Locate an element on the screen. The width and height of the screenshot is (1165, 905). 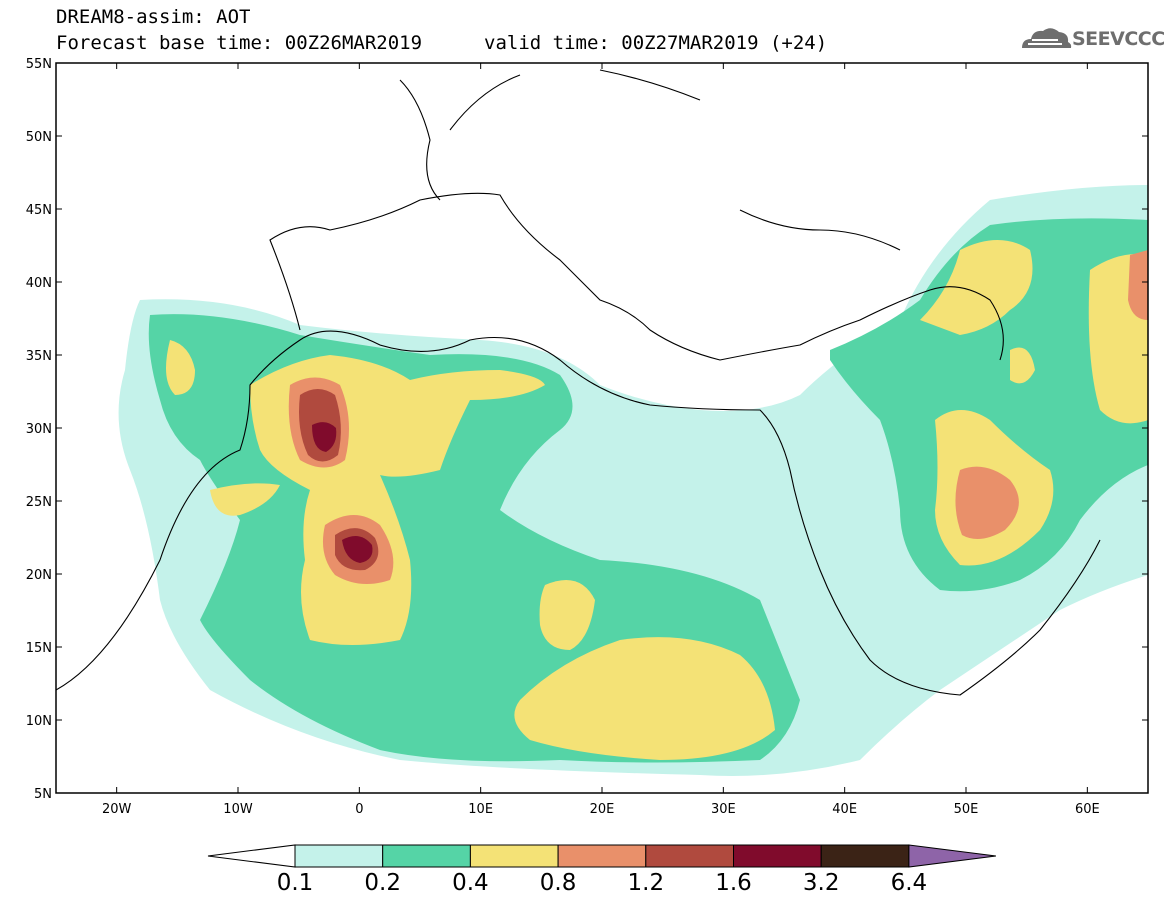
cloud-icon is located at coordinates (1047, 38).